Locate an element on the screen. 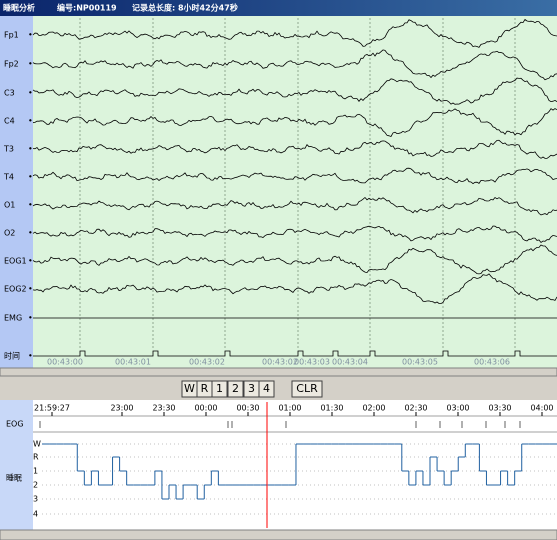  toolbar-button: 3 is located at coordinates (251, 389).